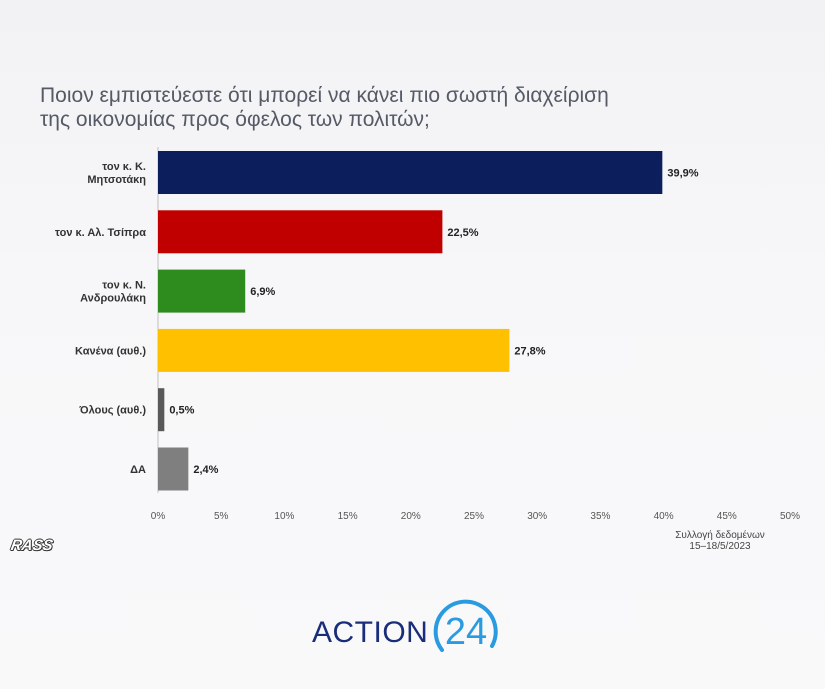 This screenshot has height=689, width=825. I want to click on category-label-1: τον κ. Αλ. Τσίπρα, so click(100, 233).